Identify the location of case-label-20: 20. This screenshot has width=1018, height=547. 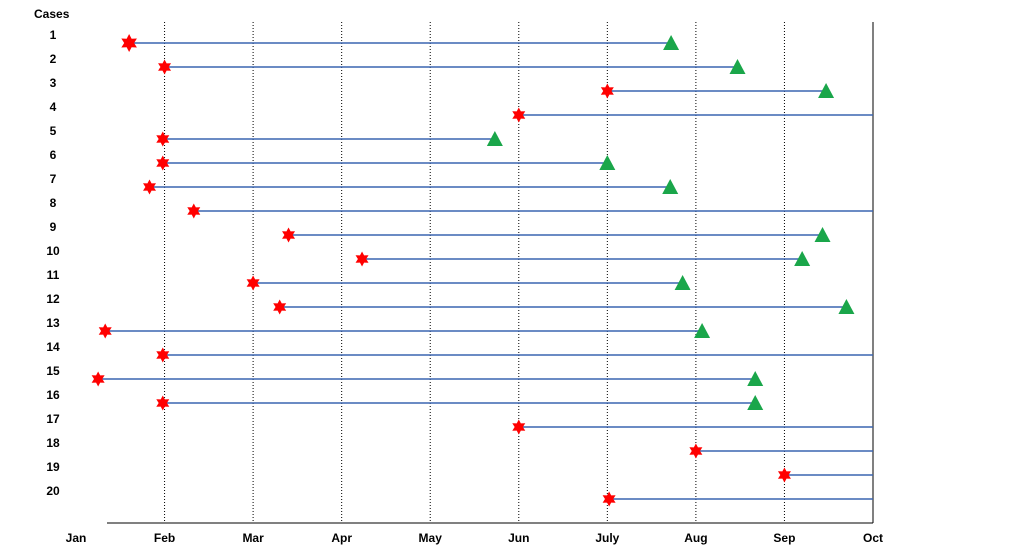
(53, 491).